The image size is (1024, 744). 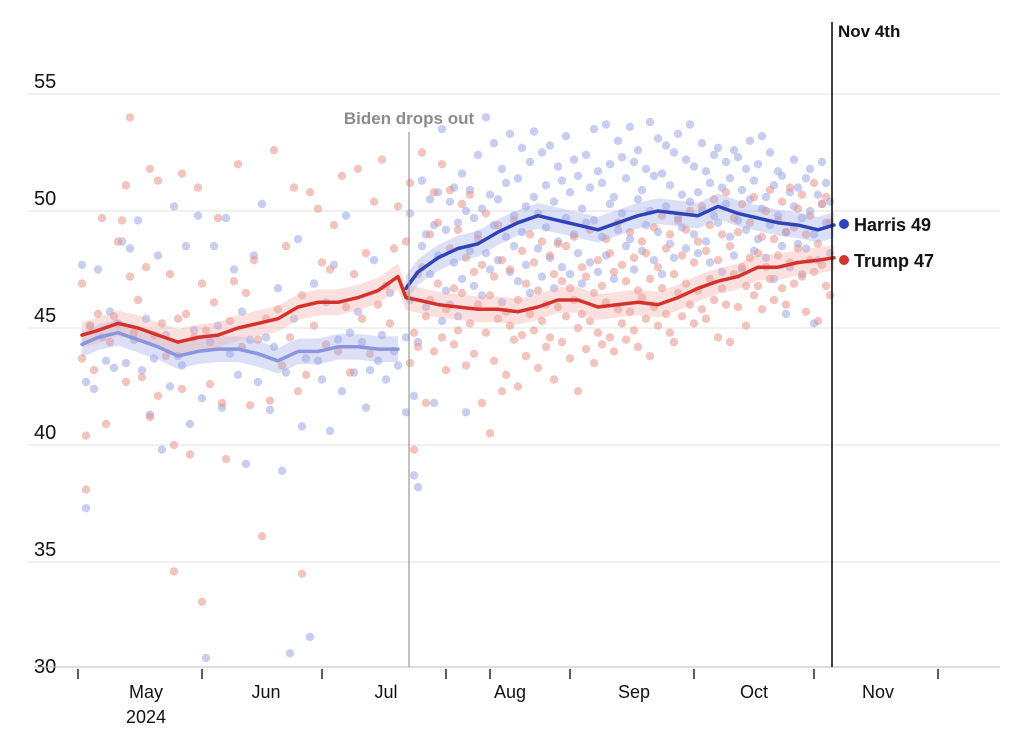 I want to click on harris-final-label: Harris 49, so click(x=892, y=225).